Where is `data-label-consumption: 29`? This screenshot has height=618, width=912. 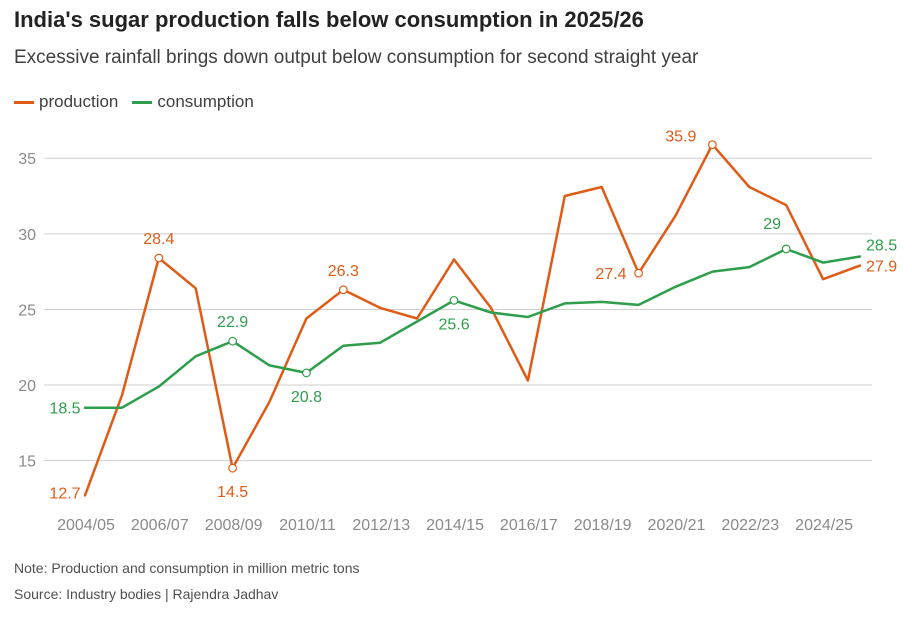 data-label-consumption: 29 is located at coordinates (772, 224).